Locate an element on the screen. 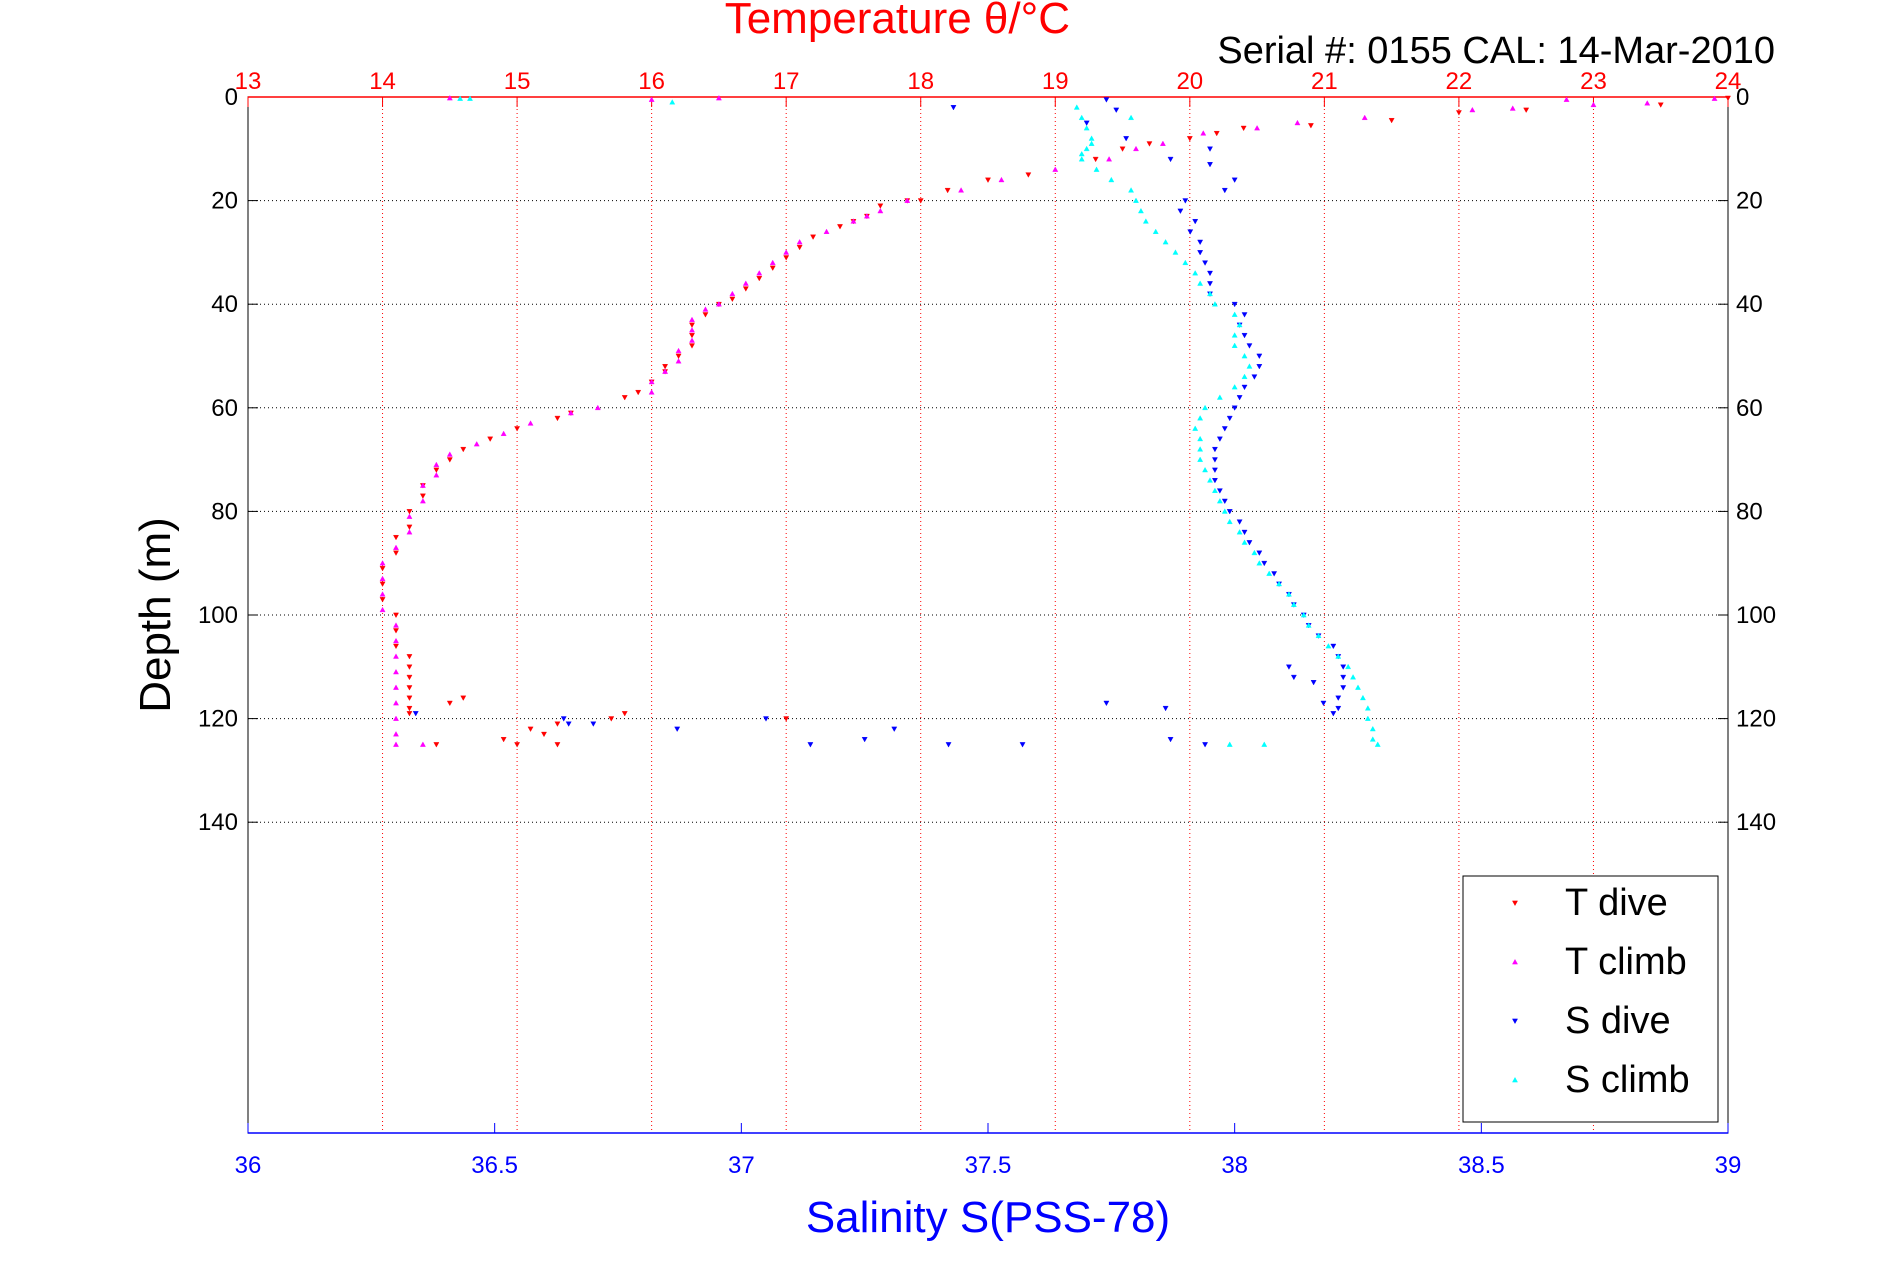 This screenshot has height=1262, width=1891. temperature-tick-label: 22 is located at coordinates (1459, 81).